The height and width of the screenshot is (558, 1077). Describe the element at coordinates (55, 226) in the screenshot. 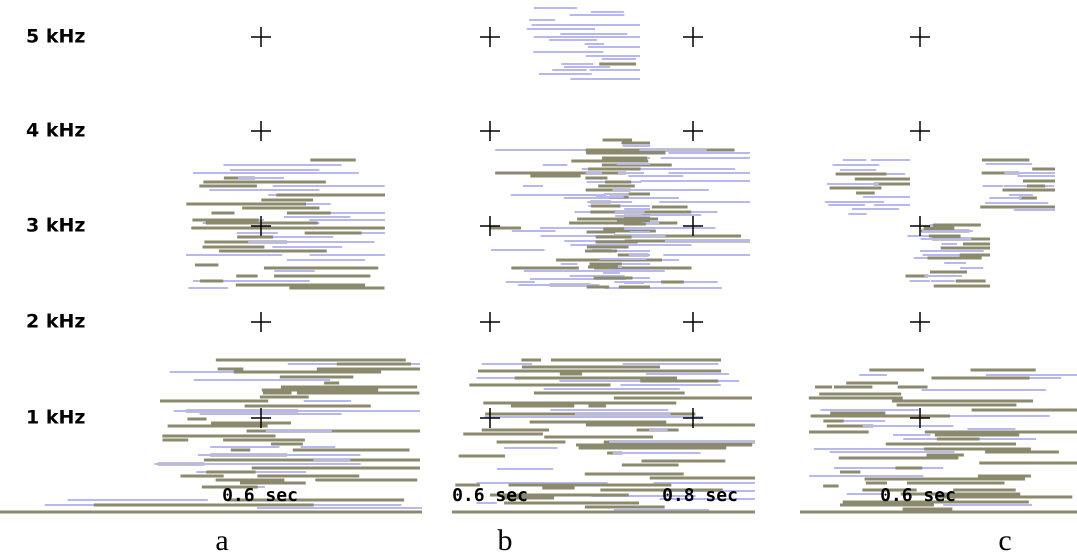

I see `frequency-label: 3 kHz` at that location.